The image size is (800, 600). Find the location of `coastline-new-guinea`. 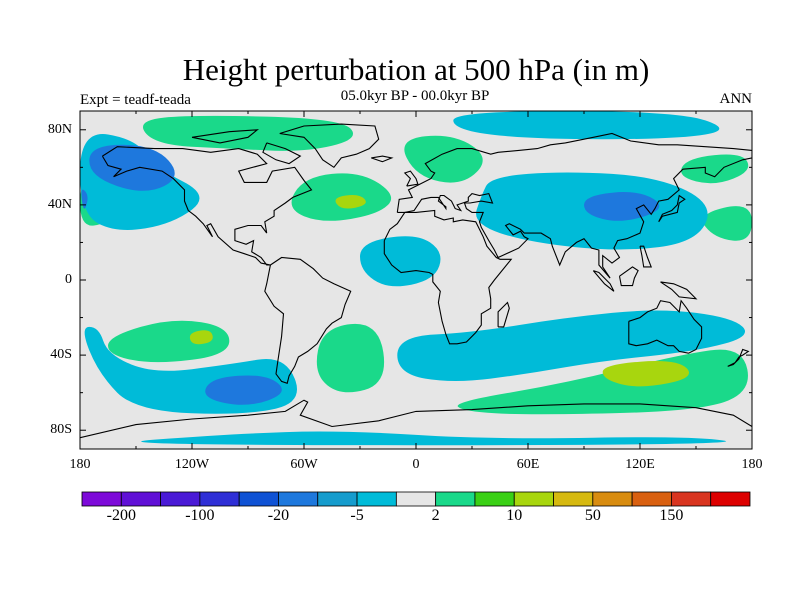

coastline-new-guinea is located at coordinates (679, 290).